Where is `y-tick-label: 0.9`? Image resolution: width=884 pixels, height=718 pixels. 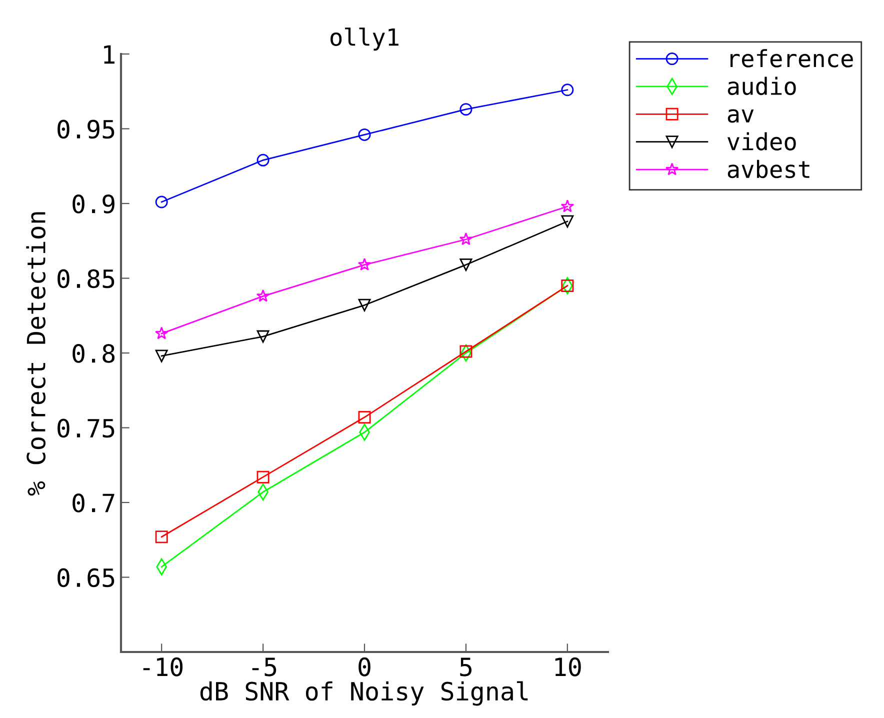 y-tick-label: 0.9 is located at coordinates (93, 204).